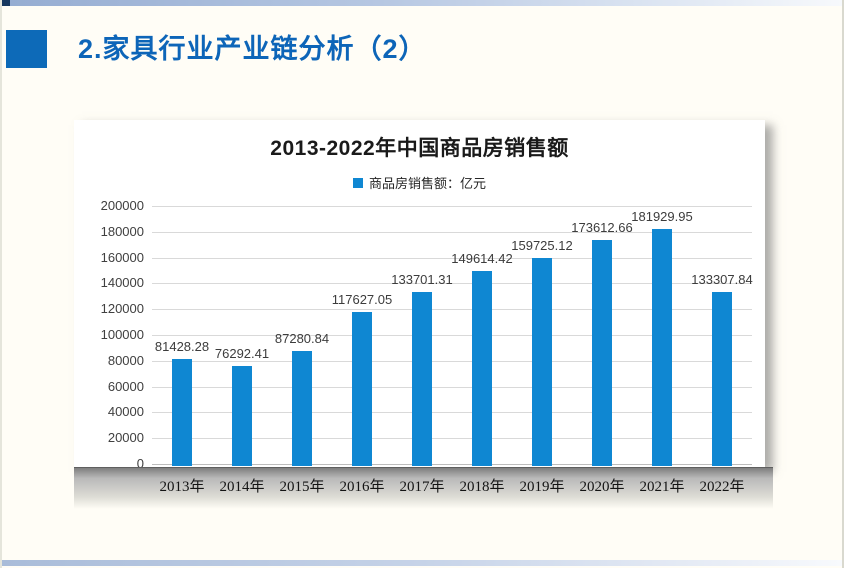 The width and height of the screenshot is (844, 568). What do you see at coordinates (125, 360) in the screenshot?
I see `y-tick-label: 80000` at bounding box center [125, 360].